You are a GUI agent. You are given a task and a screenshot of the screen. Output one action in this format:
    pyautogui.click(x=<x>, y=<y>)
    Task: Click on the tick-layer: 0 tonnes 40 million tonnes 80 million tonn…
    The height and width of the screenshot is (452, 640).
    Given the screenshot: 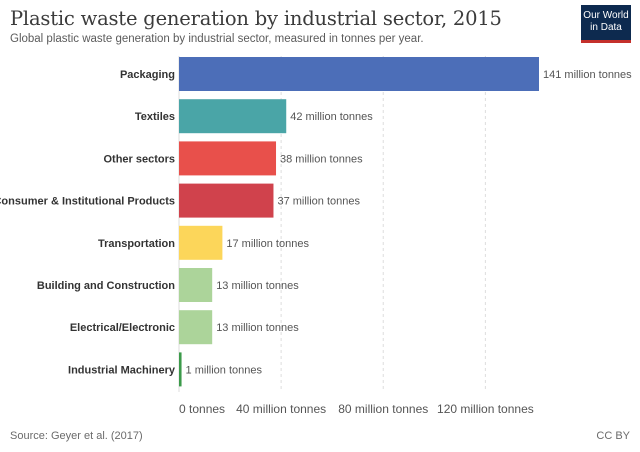 What is the action you would take?
    pyautogui.click(x=356, y=409)
    